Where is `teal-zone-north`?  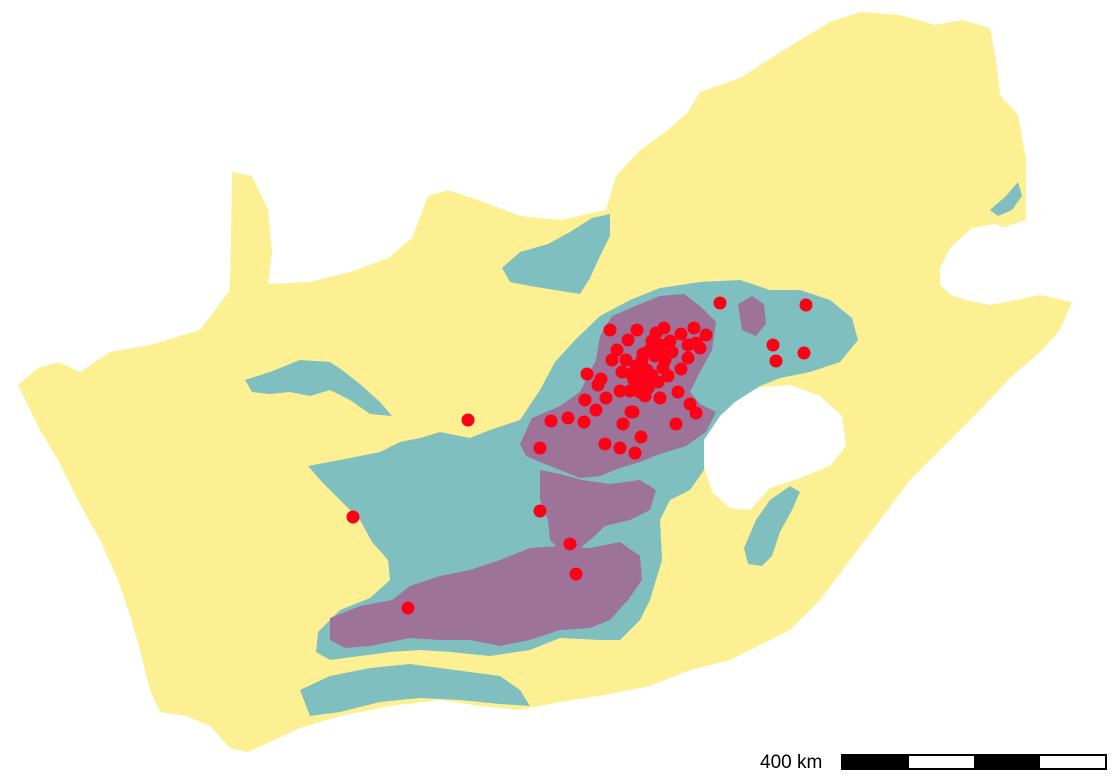
teal-zone-north is located at coordinates (556, 254).